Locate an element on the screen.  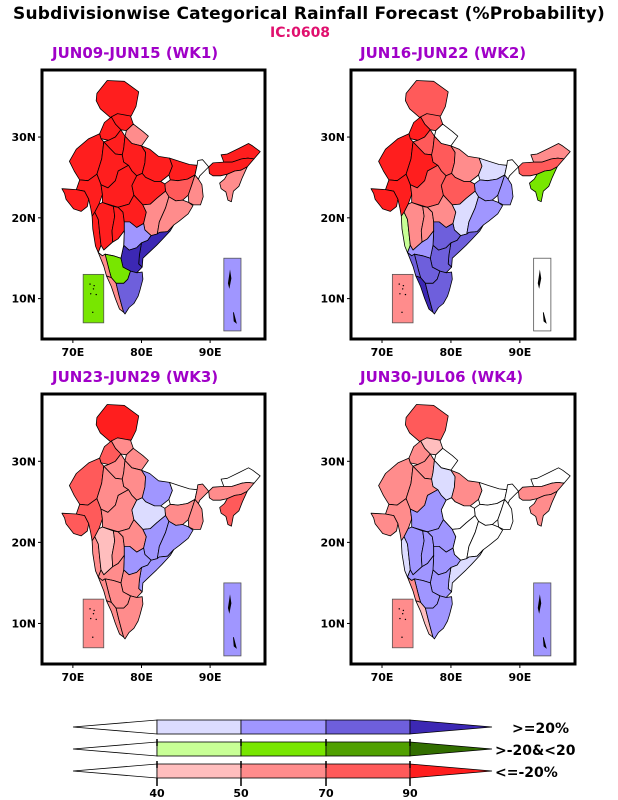
legend-bound-label: 40 is located at coordinates (157, 793).